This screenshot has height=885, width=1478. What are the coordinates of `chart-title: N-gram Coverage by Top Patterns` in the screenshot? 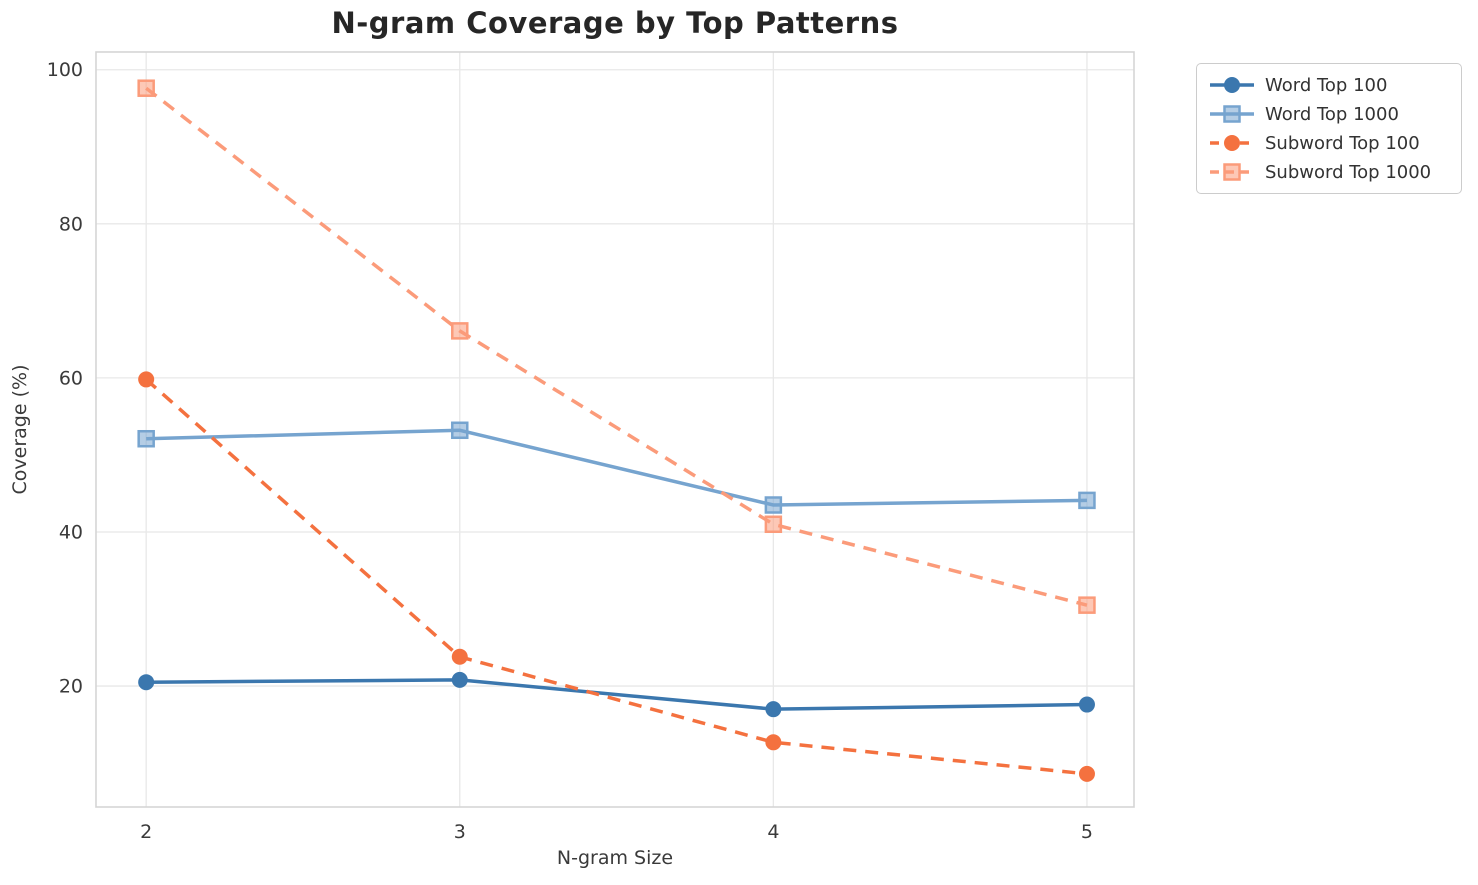 It's located at (615, 23).